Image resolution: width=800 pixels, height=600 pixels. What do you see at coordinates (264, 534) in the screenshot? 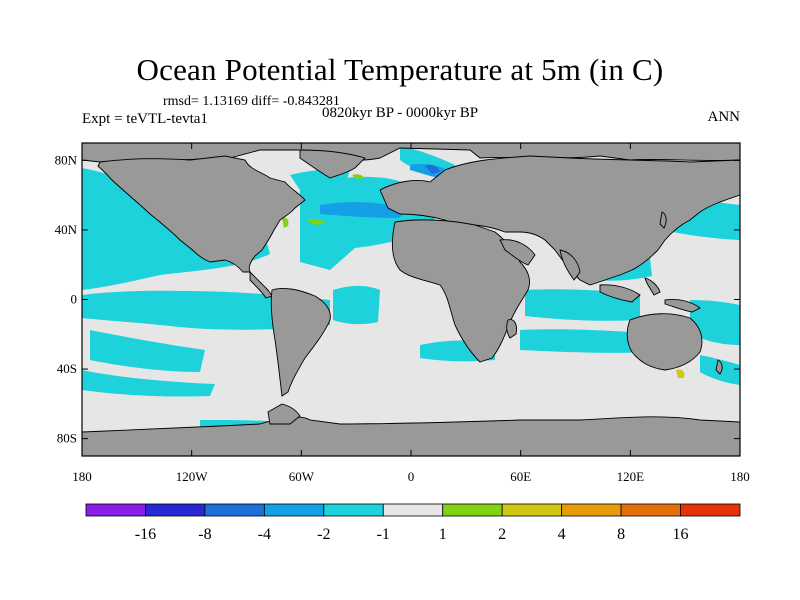
I see `colorbar-label: -4` at bounding box center [264, 534].